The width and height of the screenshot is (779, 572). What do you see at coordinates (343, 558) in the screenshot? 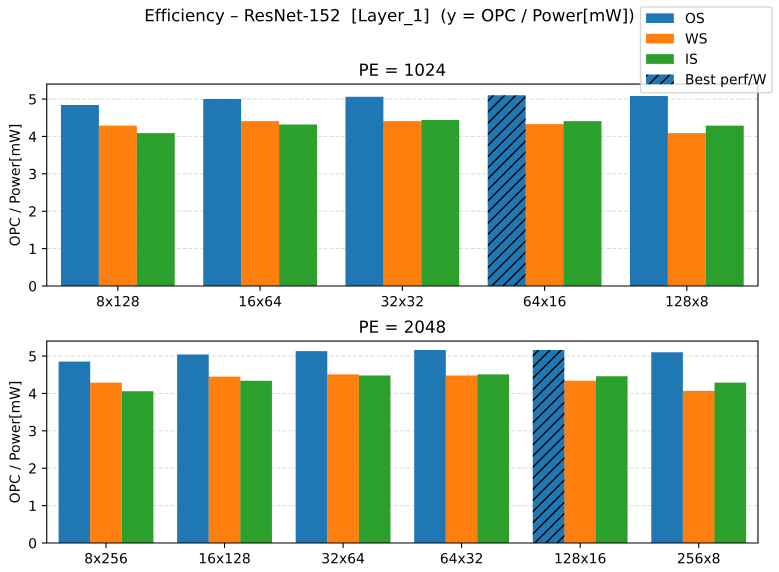
I see `x-tick-label: 32x64` at bounding box center [343, 558].